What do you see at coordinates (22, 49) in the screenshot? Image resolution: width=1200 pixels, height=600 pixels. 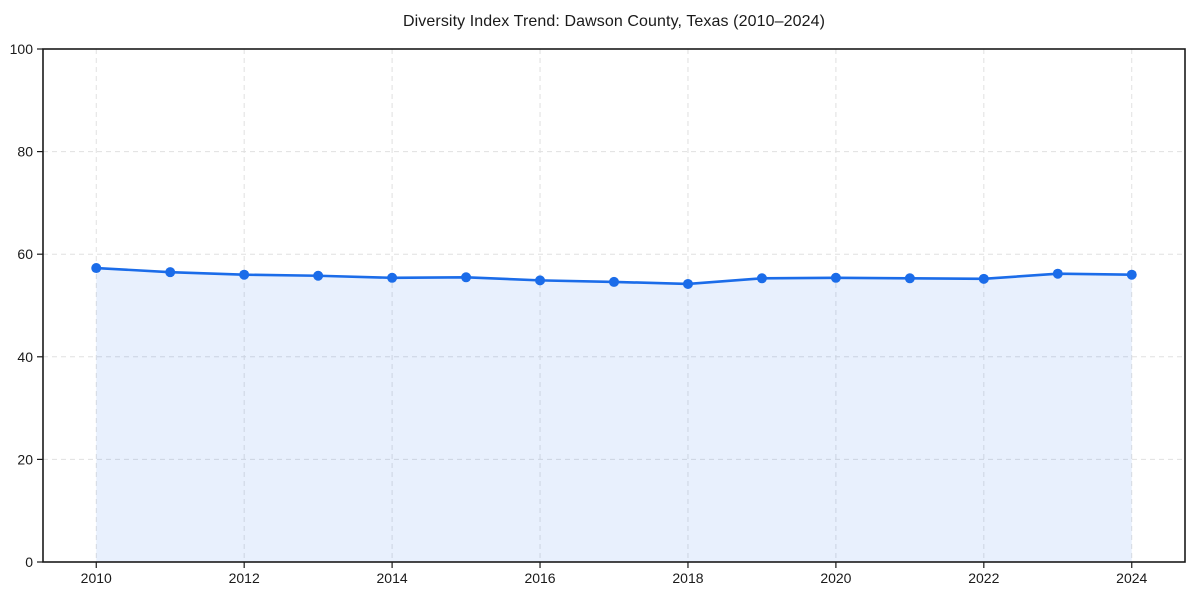 I see `y-tick-label: 100` at bounding box center [22, 49].